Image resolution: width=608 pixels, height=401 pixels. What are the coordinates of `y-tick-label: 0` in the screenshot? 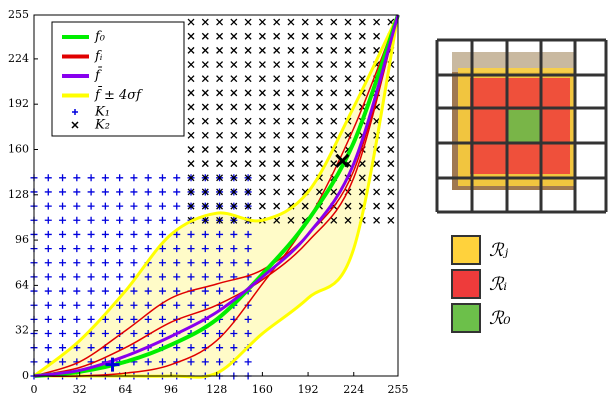 It's located at (25, 375).